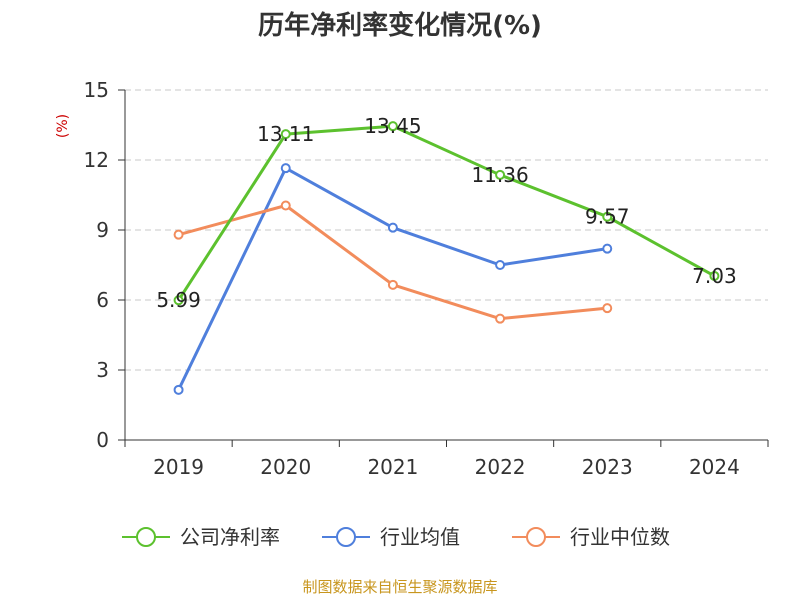 The height and width of the screenshot is (600, 800). I want to click on series-0-point-2024, so click(714, 275).